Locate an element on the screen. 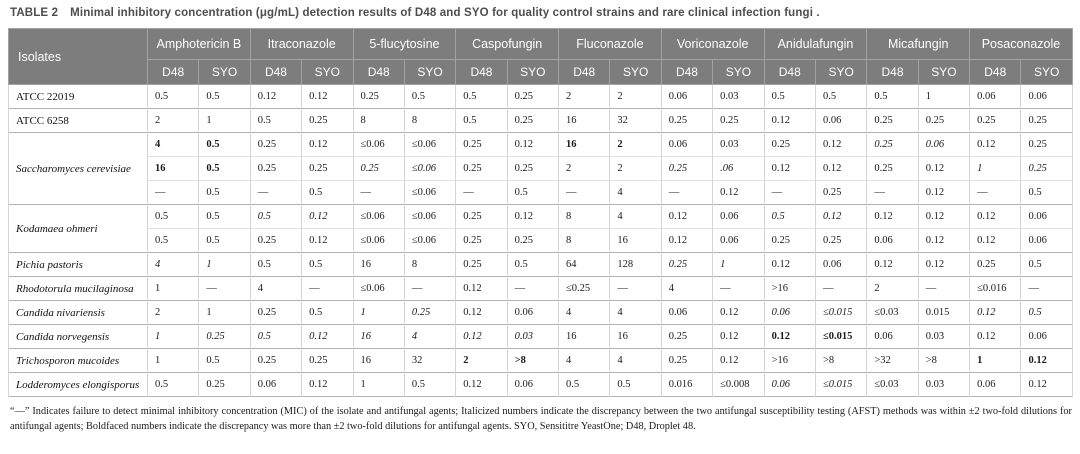 The width and height of the screenshot is (1080, 454). isolate-name-cell: Kodamaea ohmeri is located at coordinates (78, 228).